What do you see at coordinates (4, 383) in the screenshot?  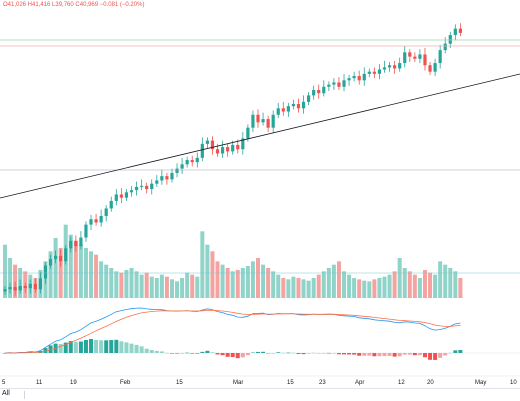 I see `time-axis-label: 5` at bounding box center [4, 383].